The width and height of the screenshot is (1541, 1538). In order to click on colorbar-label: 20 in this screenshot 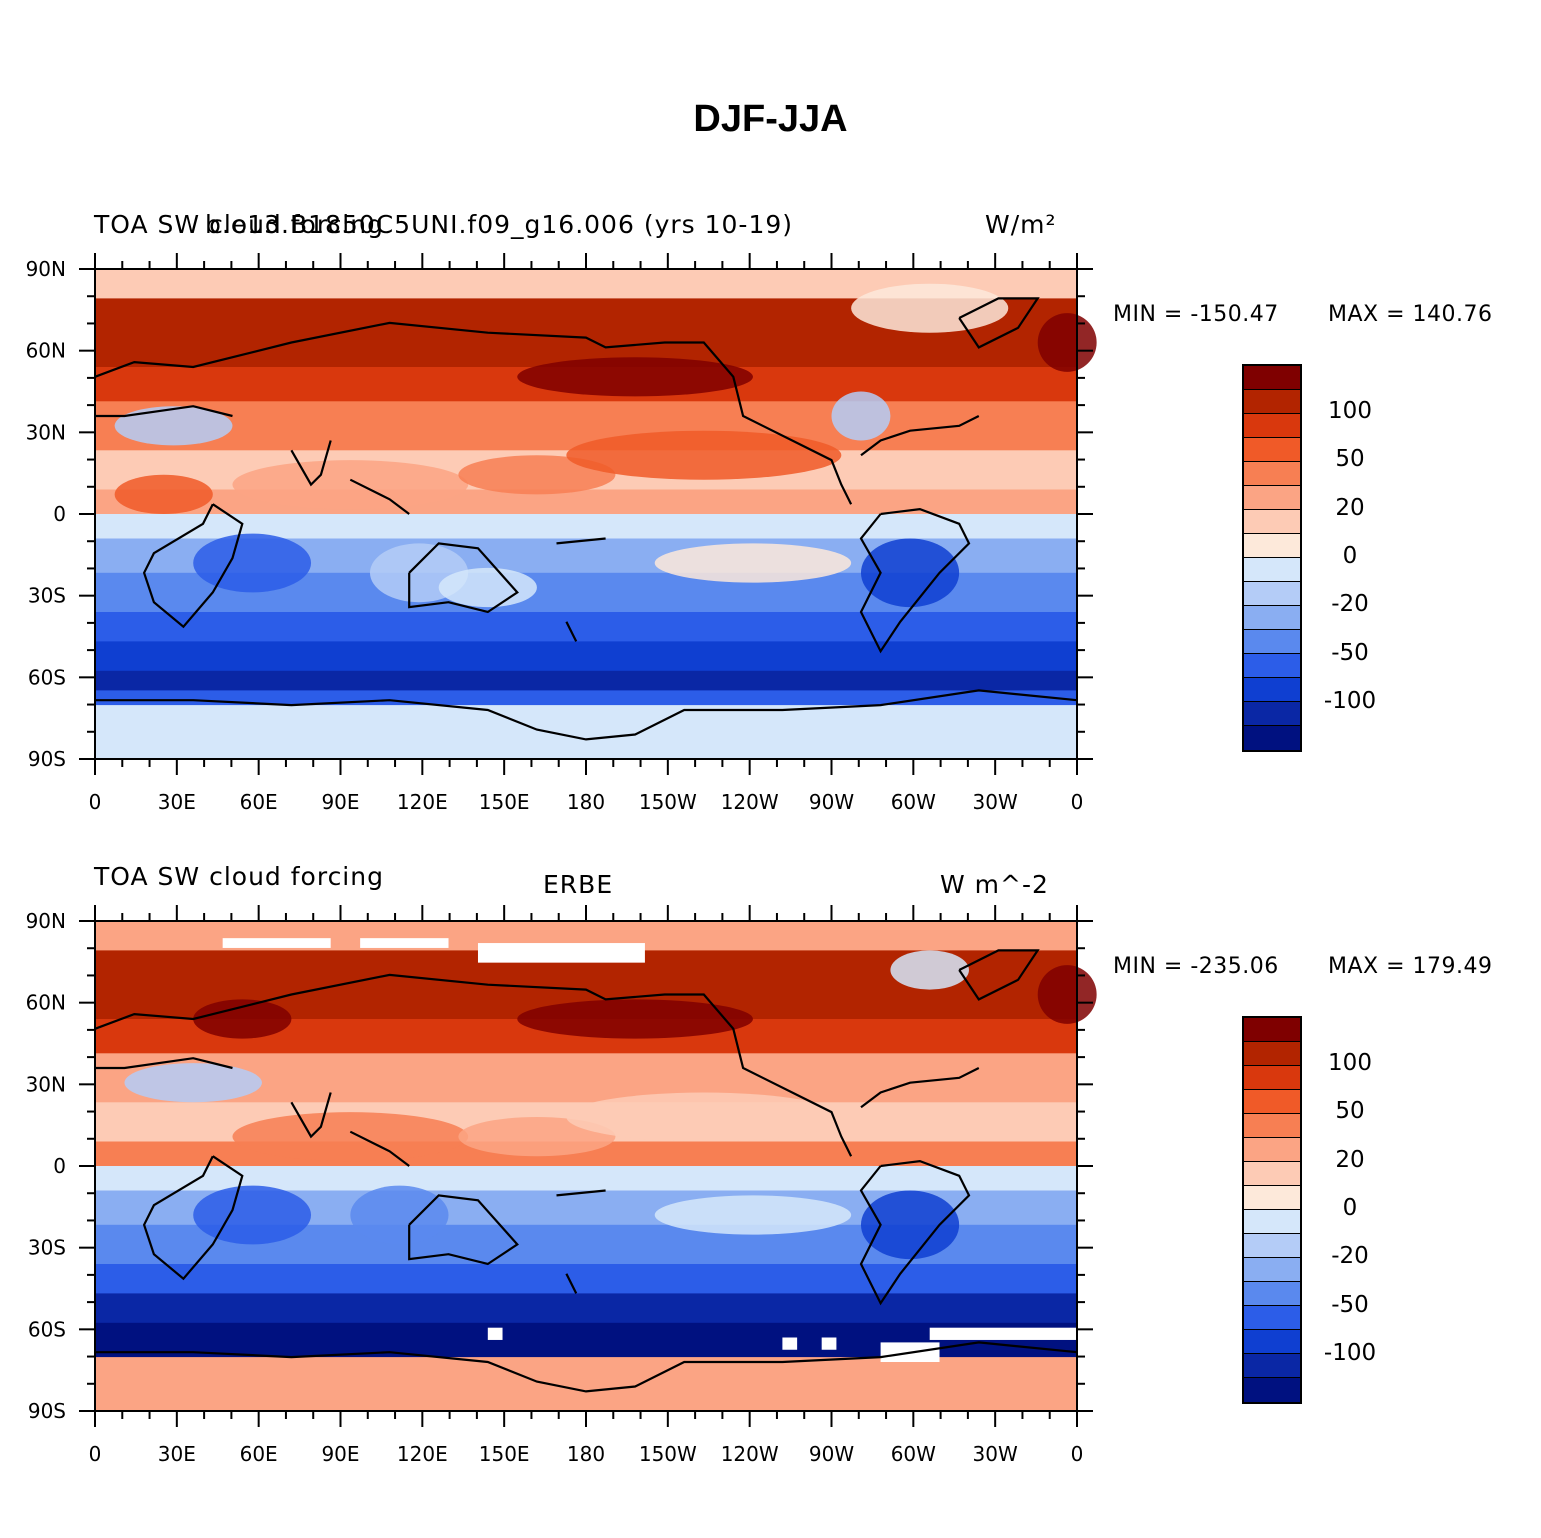, I will do `click(1350, 1159)`.